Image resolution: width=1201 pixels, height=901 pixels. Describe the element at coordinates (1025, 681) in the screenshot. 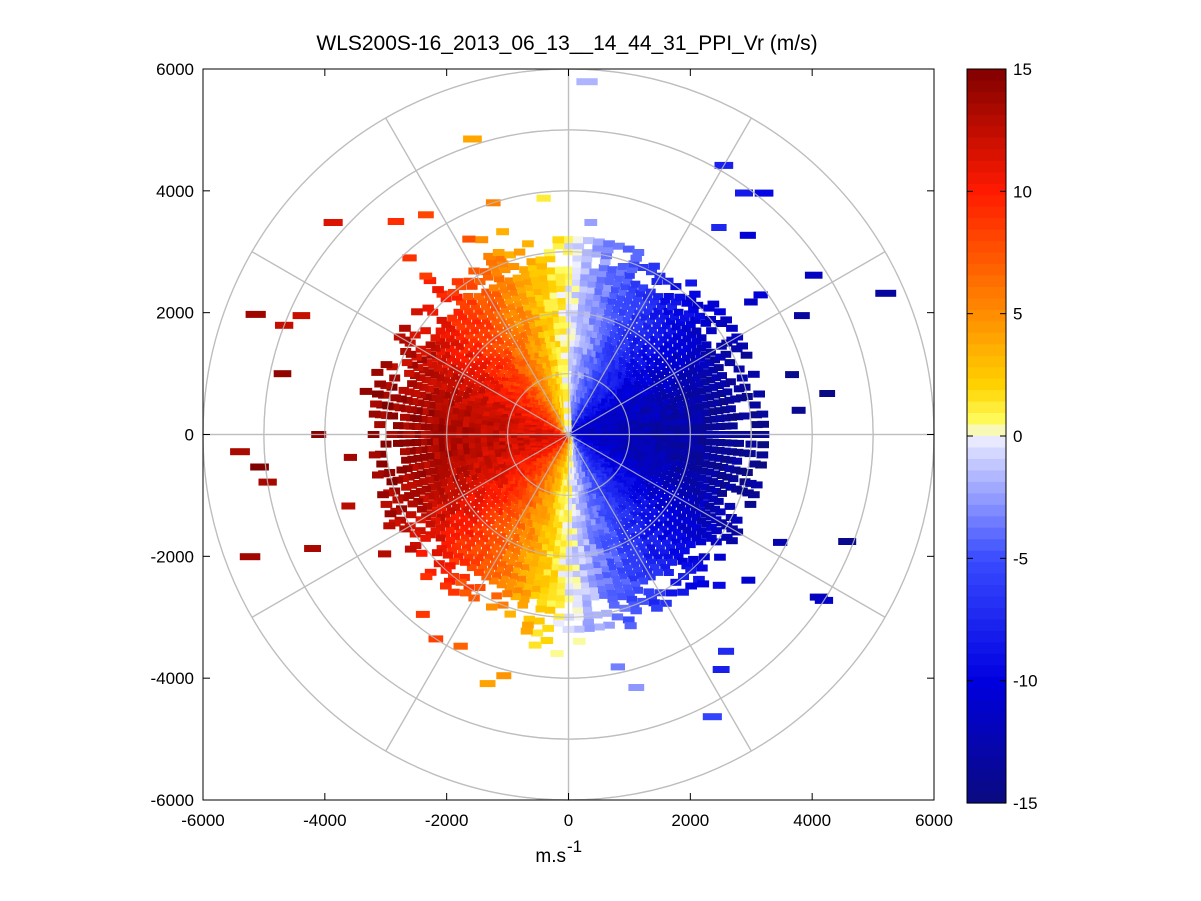

I see `colorbar-tick-label: -10` at that location.